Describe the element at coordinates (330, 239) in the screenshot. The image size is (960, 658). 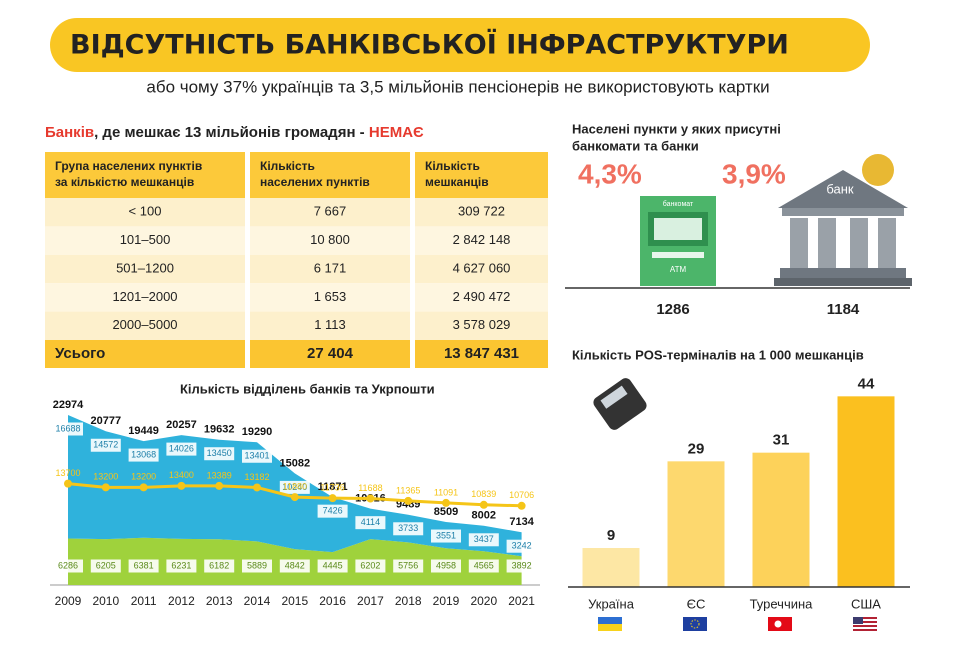
I see `cell-text: 10 800` at that location.